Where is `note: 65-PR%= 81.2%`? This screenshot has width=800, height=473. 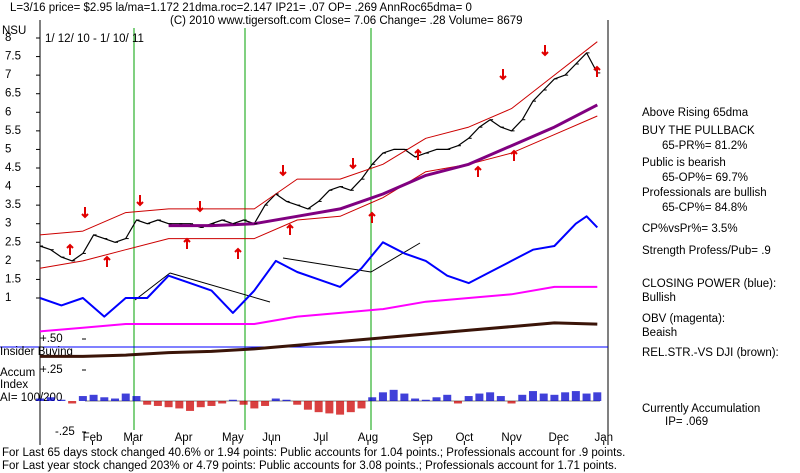
note: 65-PR%= 81.2% is located at coordinates (704, 146).